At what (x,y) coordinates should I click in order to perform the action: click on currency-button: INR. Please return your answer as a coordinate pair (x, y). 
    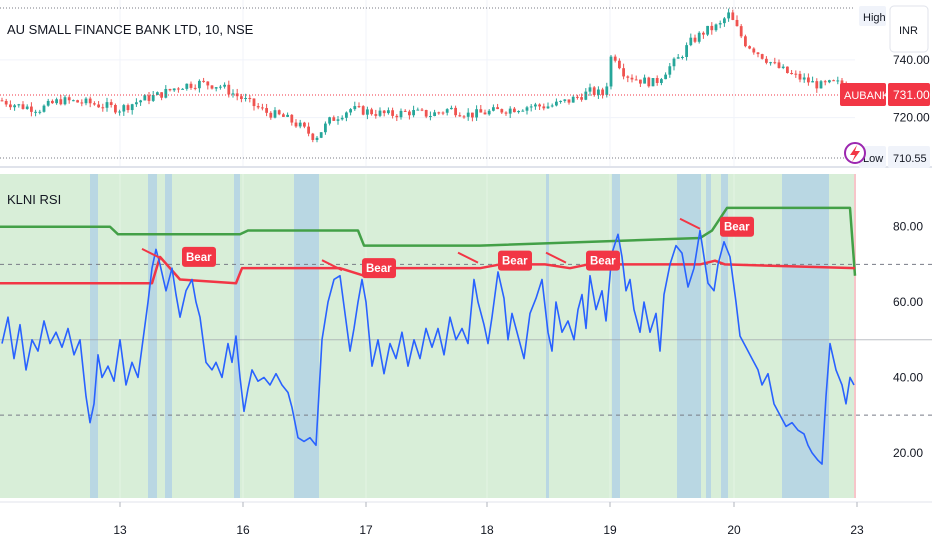
    Looking at the image, I should click on (909, 29).